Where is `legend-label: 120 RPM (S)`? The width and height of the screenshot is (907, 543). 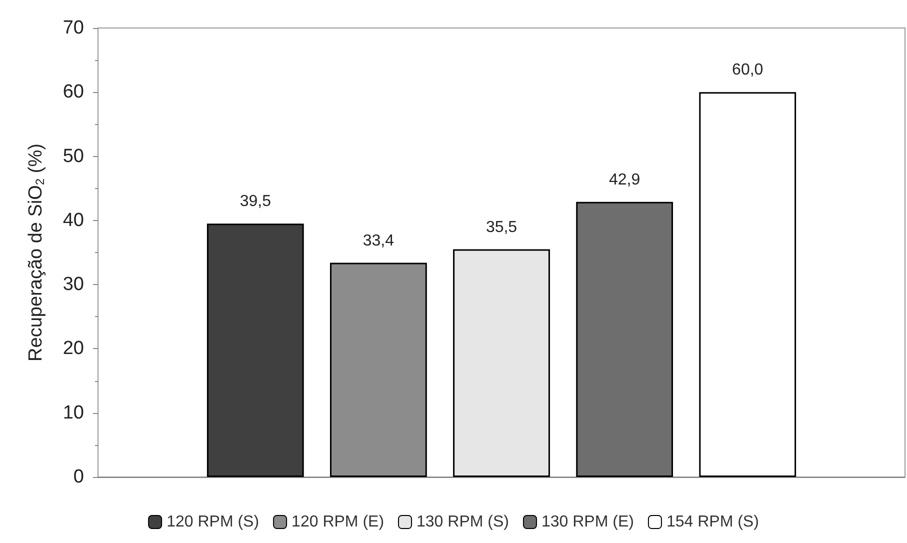
legend-label: 120 RPM (S) is located at coordinates (213, 522).